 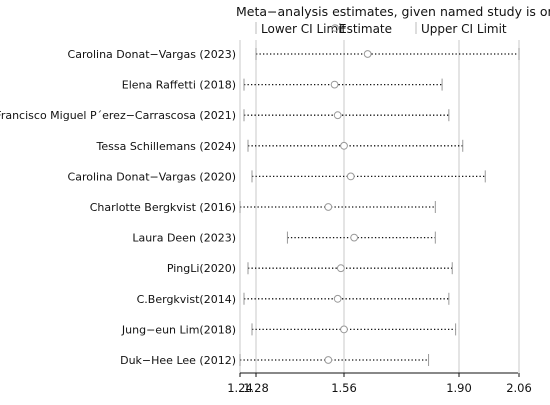 I want to click on legend: Lower CI Limit Estimate Upper CI Limit, so click(x=381, y=29).